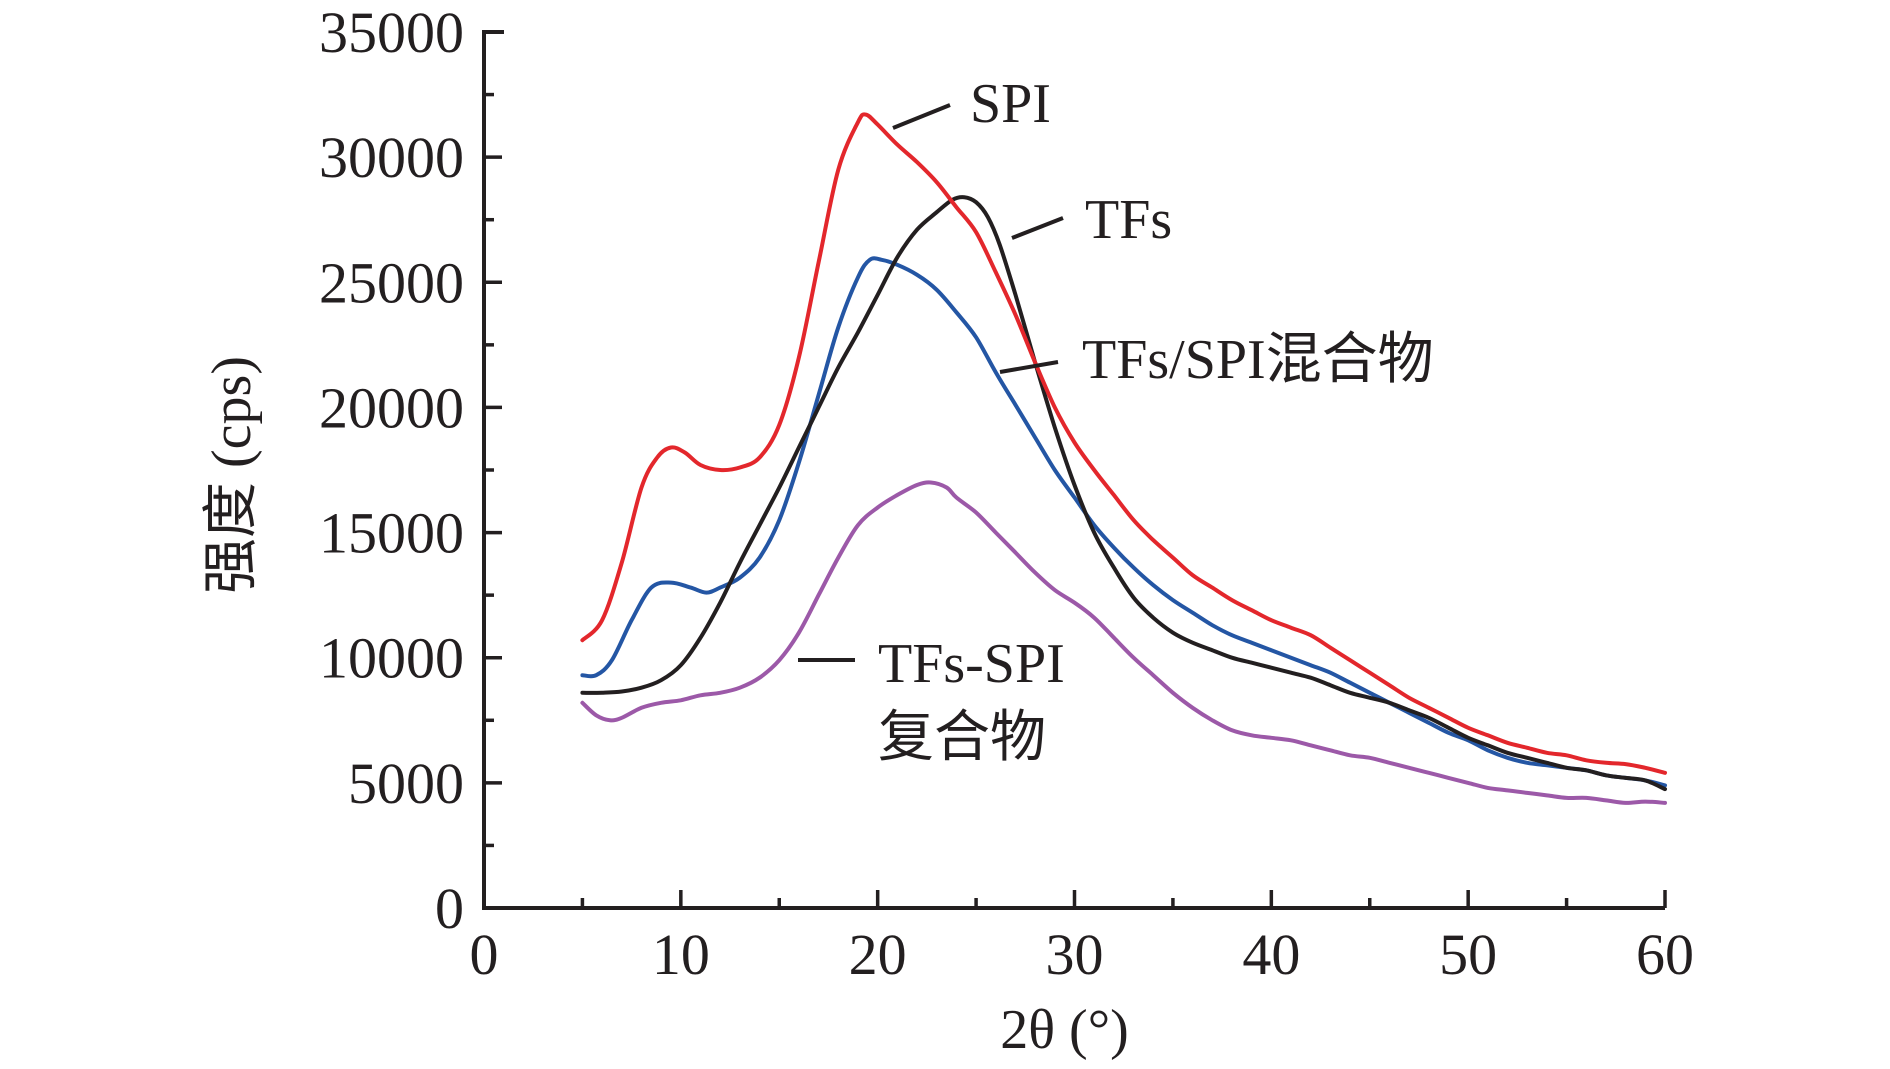  What do you see at coordinates (391, 282) in the screenshot?
I see `y-tick-label: 25000` at bounding box center [391, 282].